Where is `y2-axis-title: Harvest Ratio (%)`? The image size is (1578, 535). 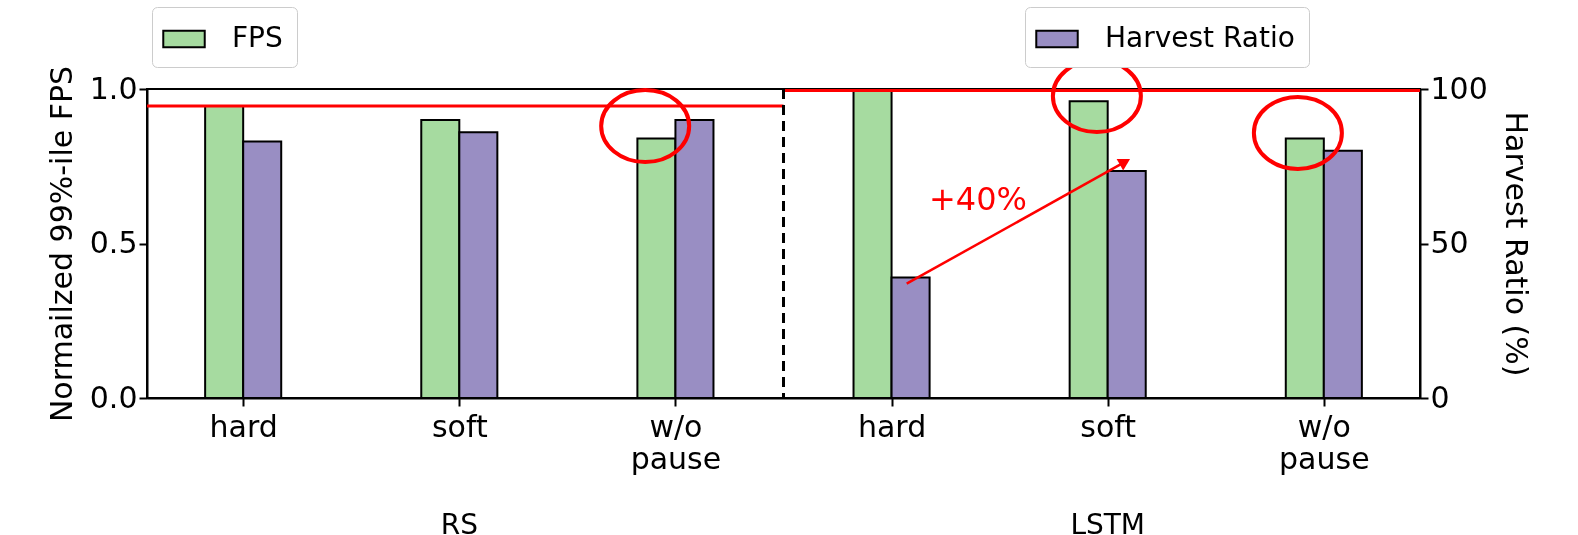 y2-axis-title: Harvest Ratio (%) is located at coordinates (1516, 244).